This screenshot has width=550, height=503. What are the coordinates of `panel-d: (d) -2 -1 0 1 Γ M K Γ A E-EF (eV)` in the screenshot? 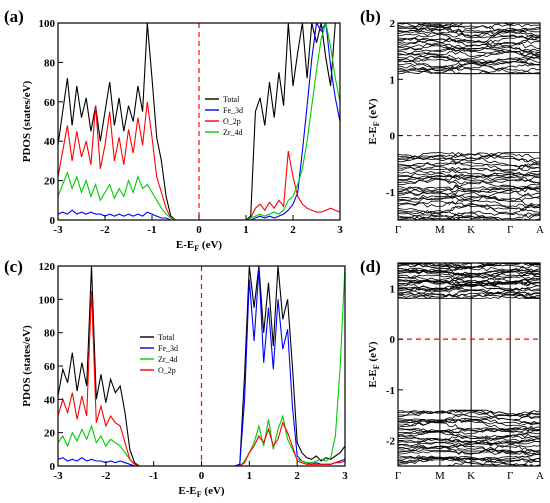 It's located at (452, 369).